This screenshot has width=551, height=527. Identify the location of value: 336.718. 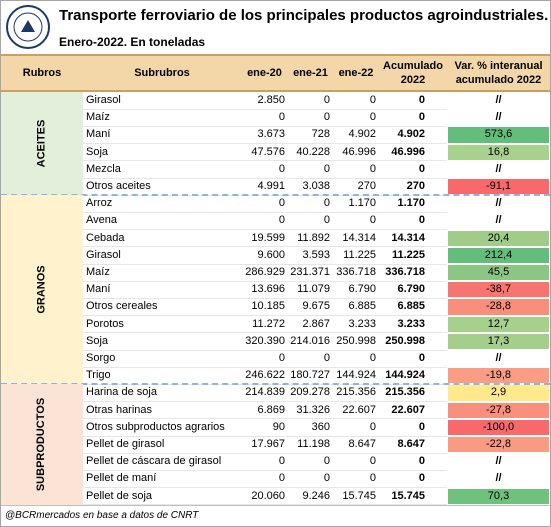
(356, 272).